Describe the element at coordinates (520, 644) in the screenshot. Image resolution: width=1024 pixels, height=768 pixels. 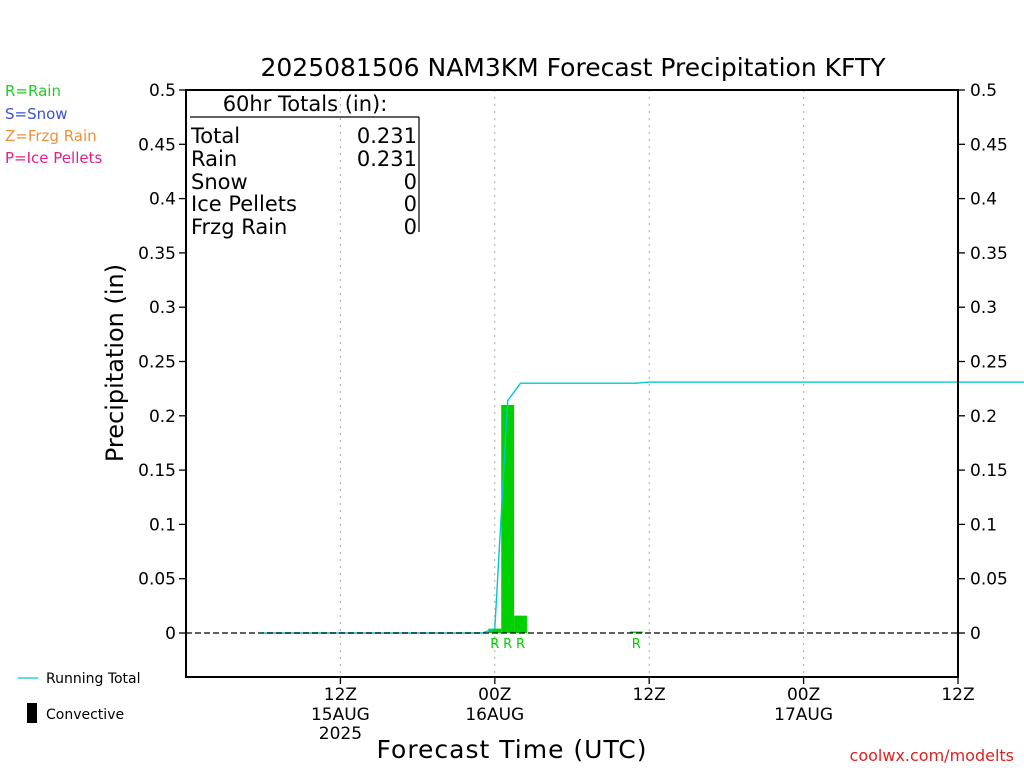
I see `precip-type-label-2: R` at that location.